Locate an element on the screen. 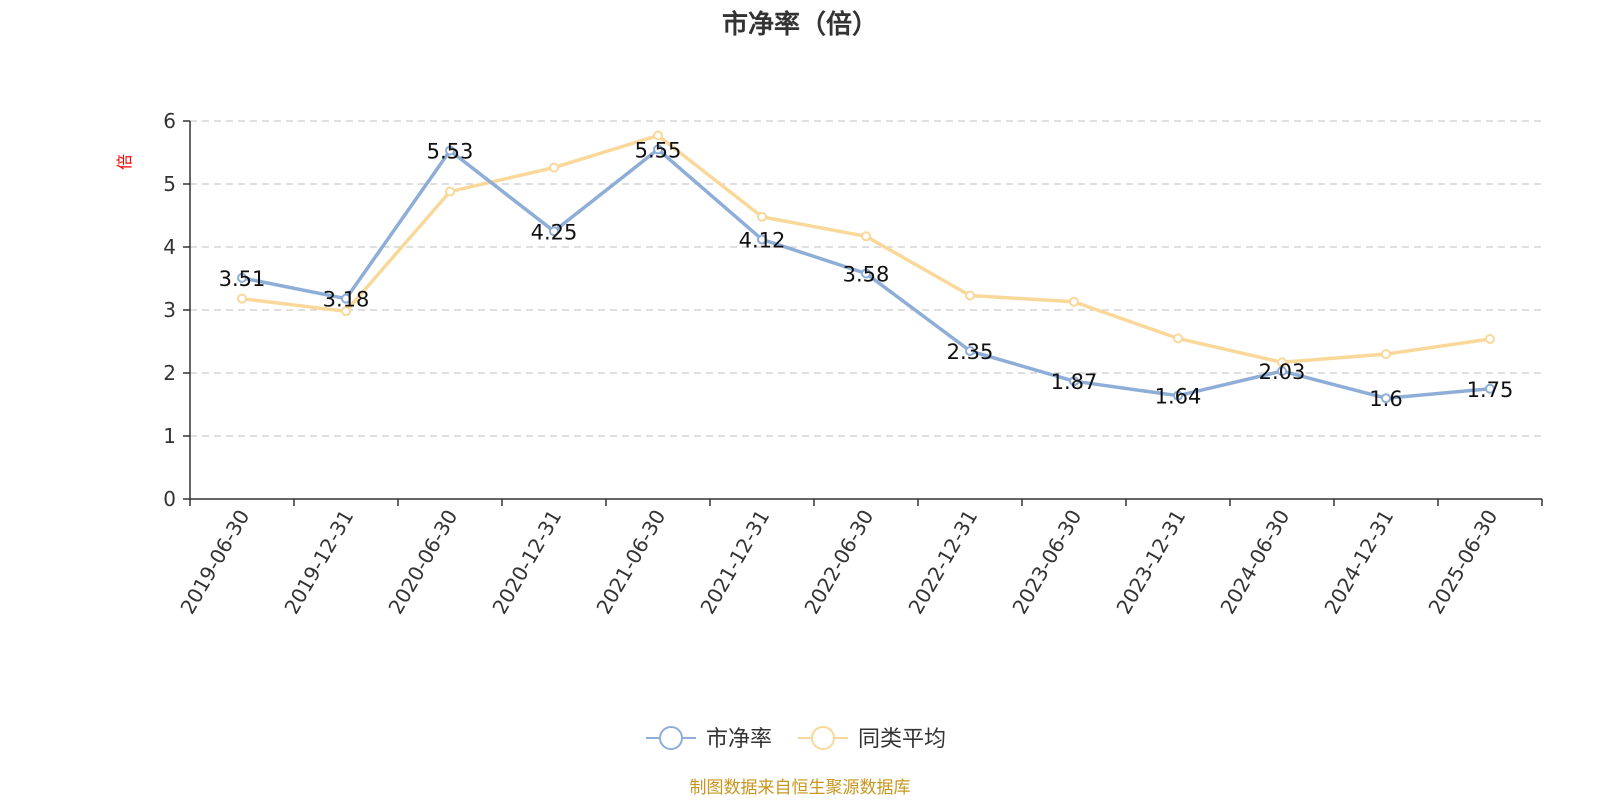  x-tick-label: 2022-06-30 is located at coordinates (838, 562).